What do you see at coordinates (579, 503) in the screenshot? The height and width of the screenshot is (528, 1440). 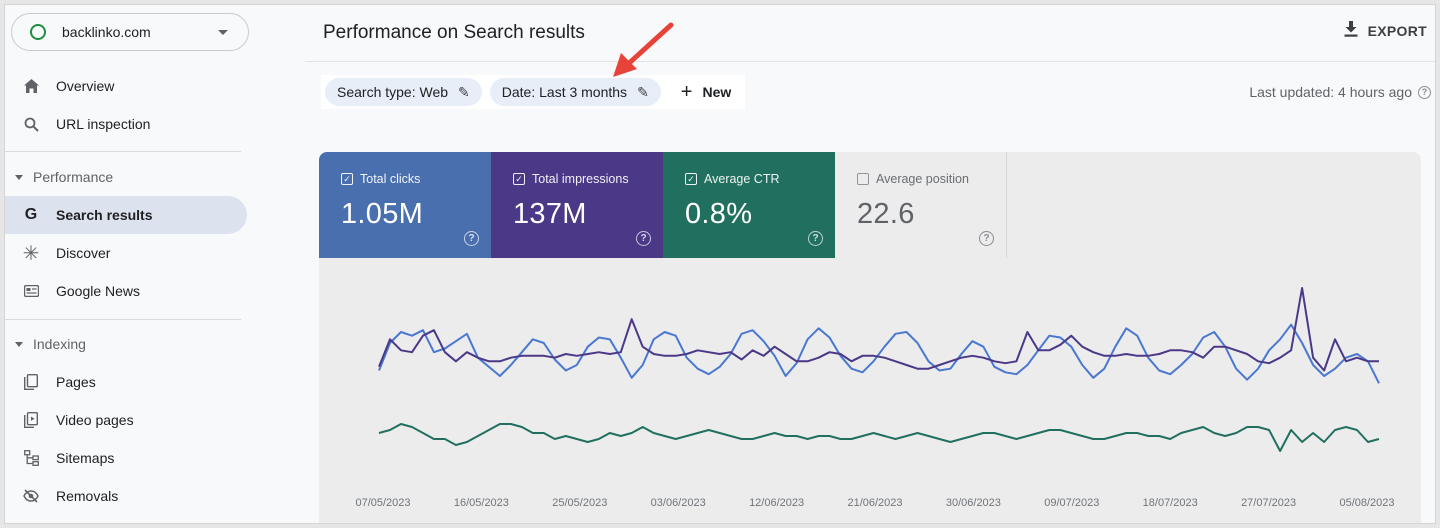 I see `x-tick-label: 25/05/2023` at bounding box center [579, 503].